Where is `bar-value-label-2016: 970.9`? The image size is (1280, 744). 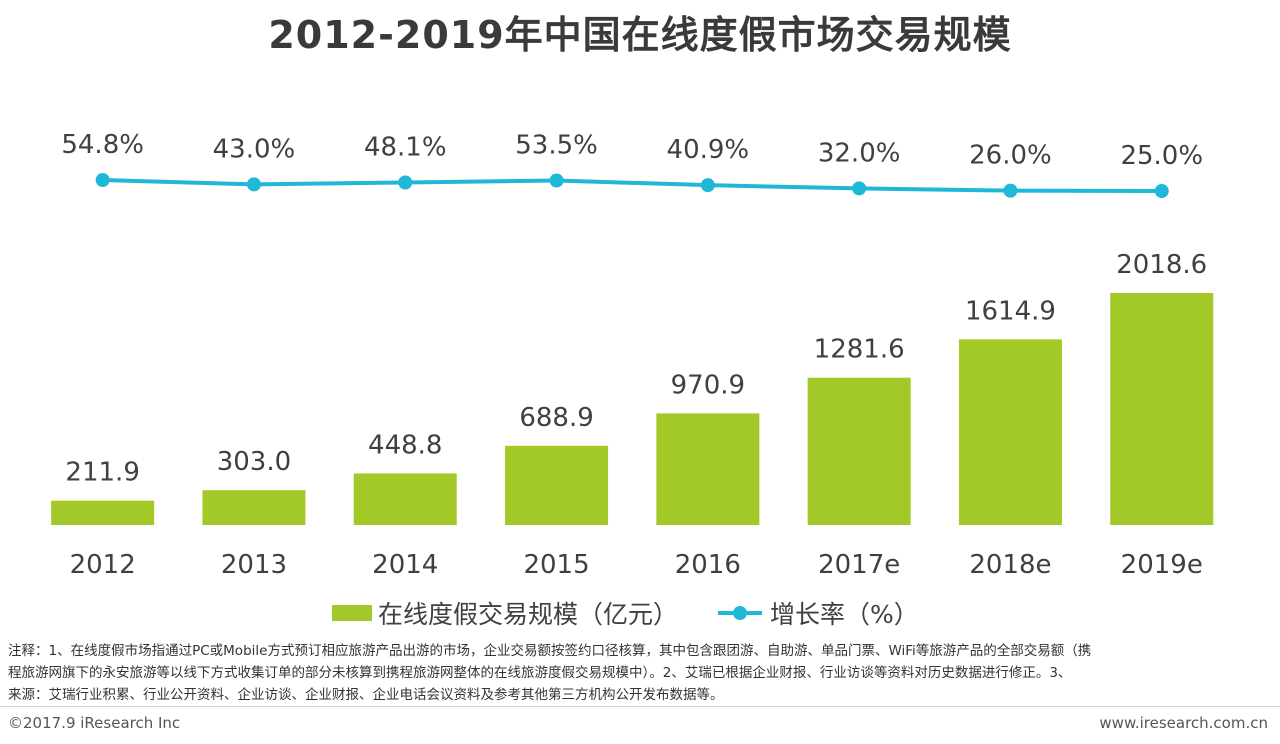 bar-value-label-2016: 970.9 is located at coordinates (708, 385).